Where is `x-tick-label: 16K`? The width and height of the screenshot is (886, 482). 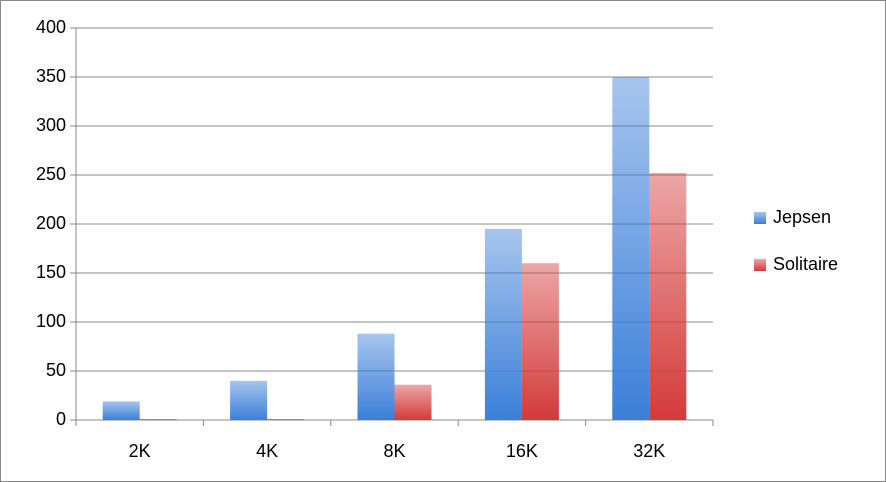 x-tick-label: 16K is located at coordinates (522, 451).